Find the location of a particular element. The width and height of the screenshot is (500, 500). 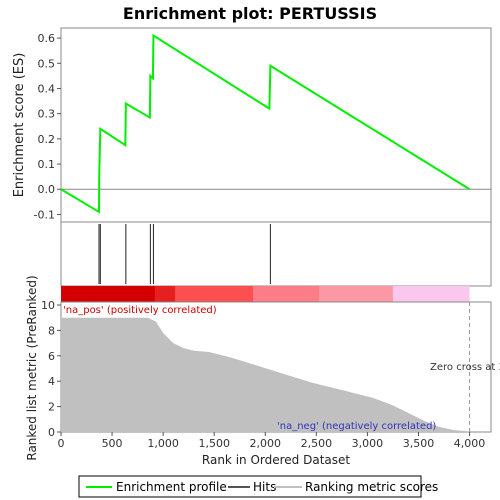

x-tick-label: 500 is located at coordinates (112, 443).